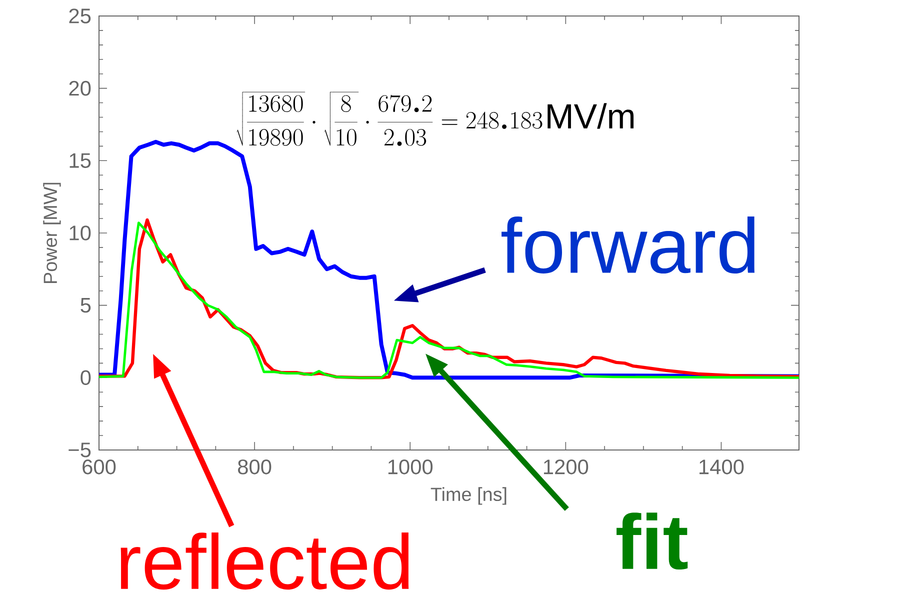 The image size is (916, 594). Describe the element at coordinates (255, 467) in the screenshot. I see `x-tick-label: 800` at that location.